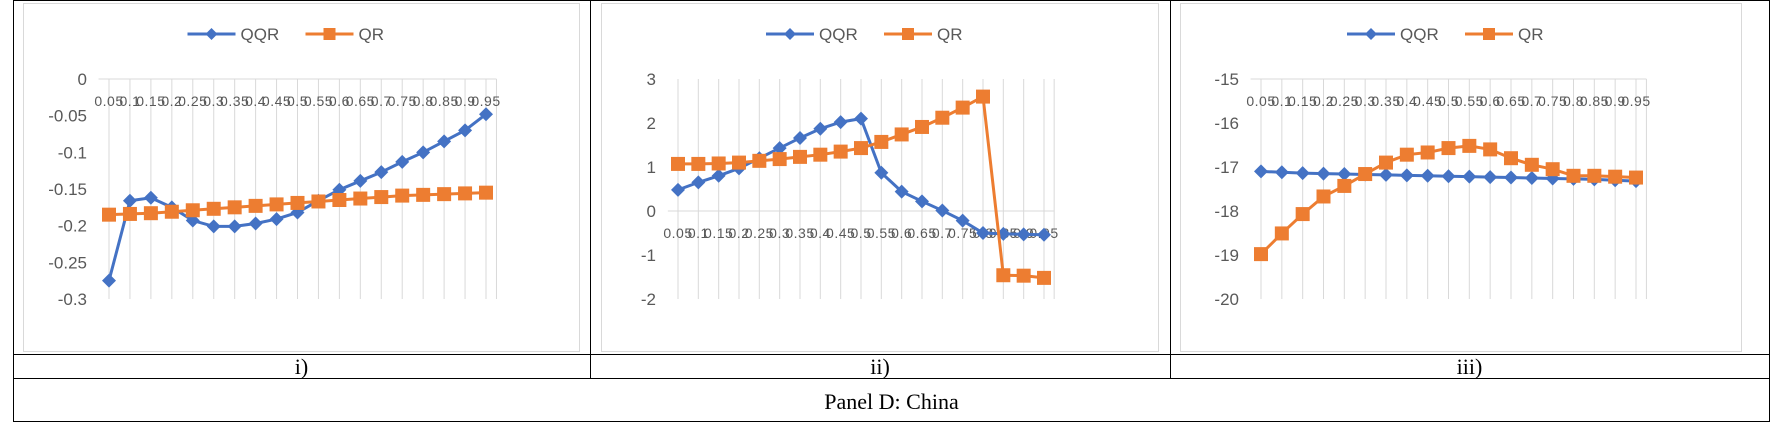 Image resolution: width=1783 pixels, height=429 pixels. What do you see at coordinates (1302, 101) in the screenshot?
I see `chart-iii-x-tick-label: 0.15` at bounding box center [1302, 101].